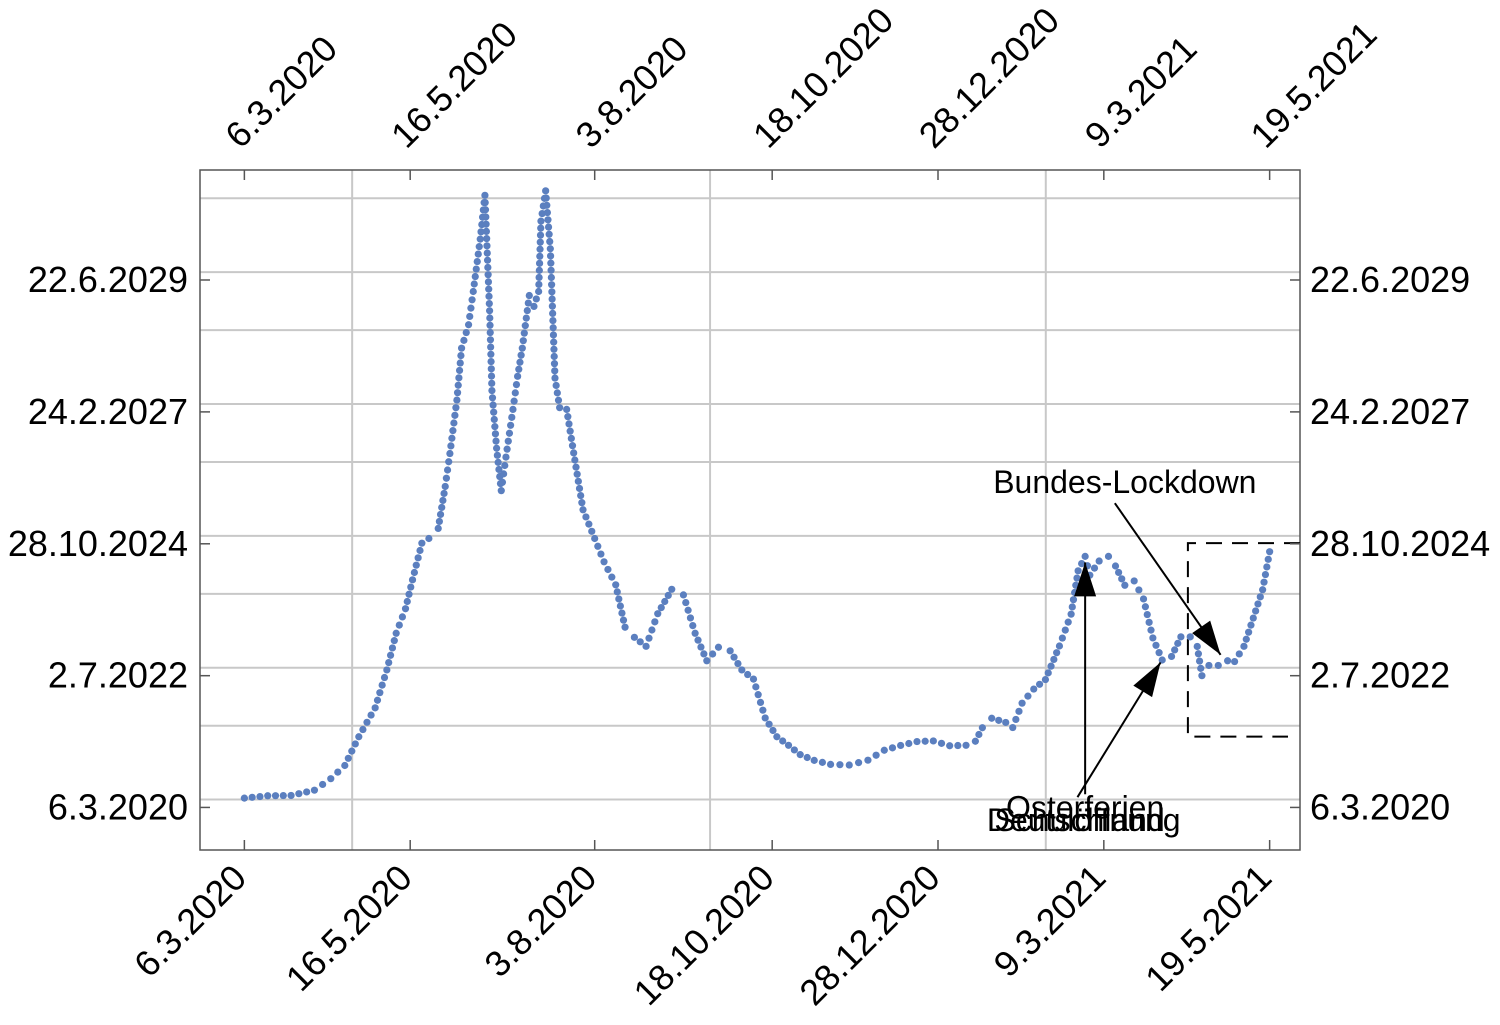 The image size is (1500, 1025). Describe the element at coordinates (281, 92) in the screenshot. I see `x-top-tick-label: 6.3.2020` at that location.